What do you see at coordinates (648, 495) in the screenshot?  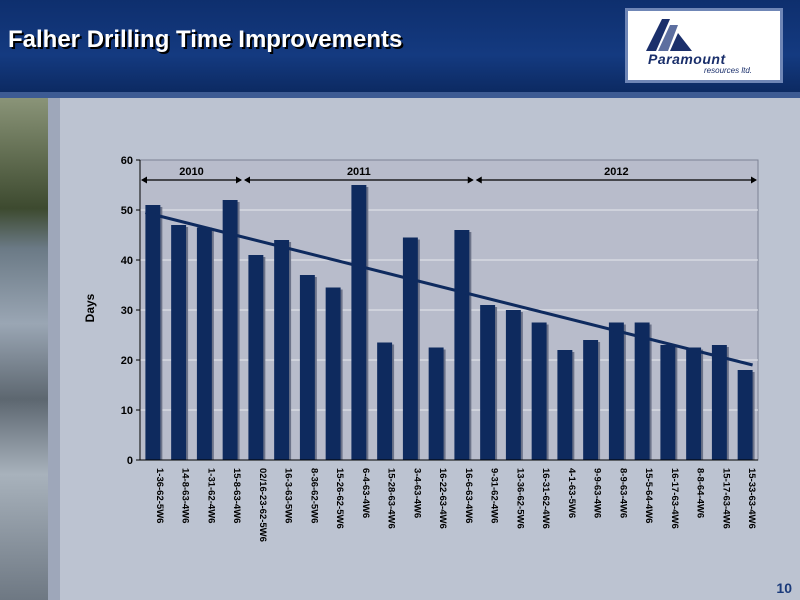 I see `x-tick-label: 15-5-64-4W6` at bounding box center [648, 495].